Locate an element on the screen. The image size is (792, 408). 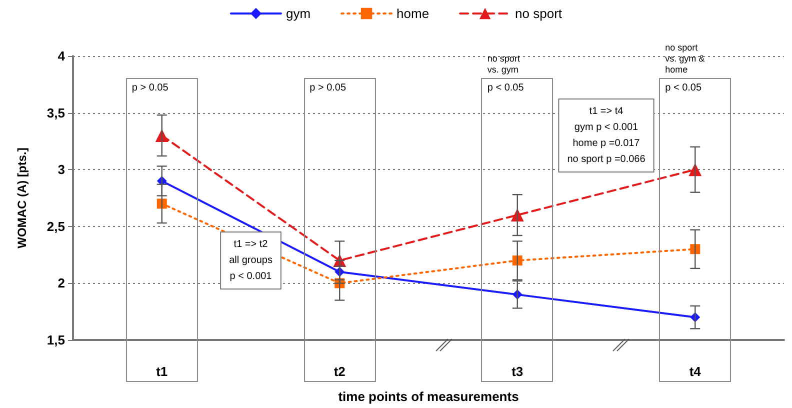
y-tick-label: 2 is located at coordinates (61, 283).